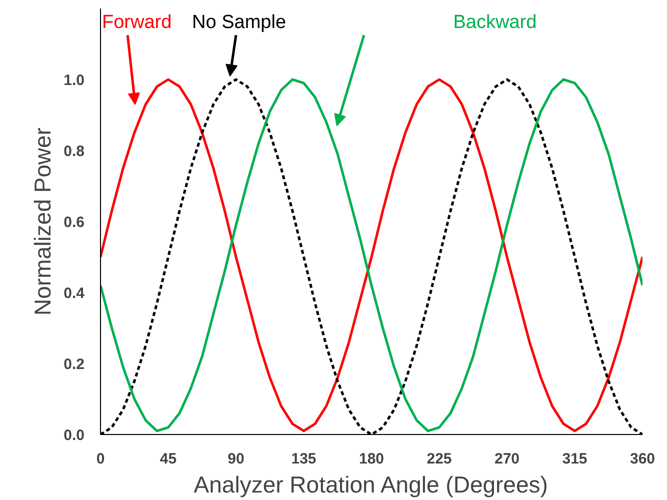  What do you see at coordinates (168, 459) in the screenshot?
I see `x-tick-label: 45` at bounding box center [168, 459].